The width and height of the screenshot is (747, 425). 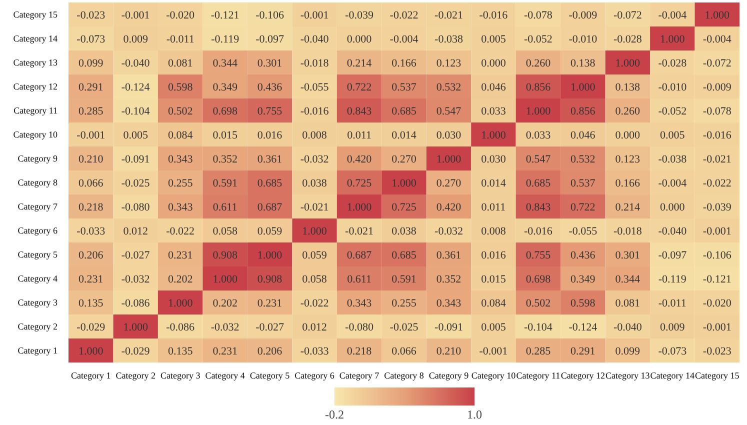 What do you see at coordinates (315, 64) in the screenshot?
I see `data-label: -0.018` at bounding box center [315, 64].